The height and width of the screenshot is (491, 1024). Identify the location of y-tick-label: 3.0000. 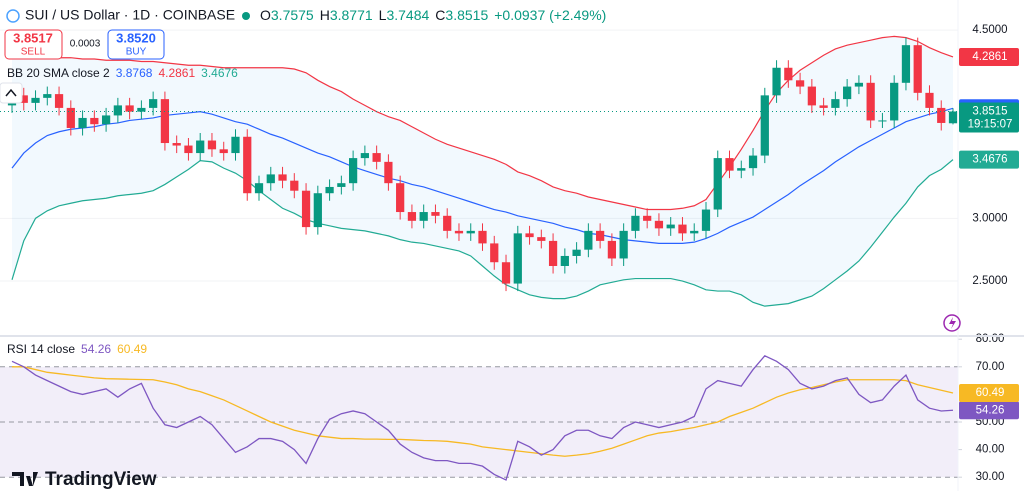
(989, 218).